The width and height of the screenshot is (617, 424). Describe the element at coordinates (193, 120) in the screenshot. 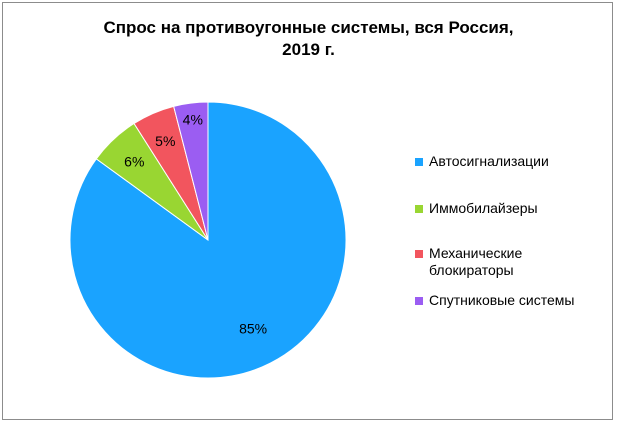

I see `data-label-sputnikovye-sistemy: 4%` at that location.